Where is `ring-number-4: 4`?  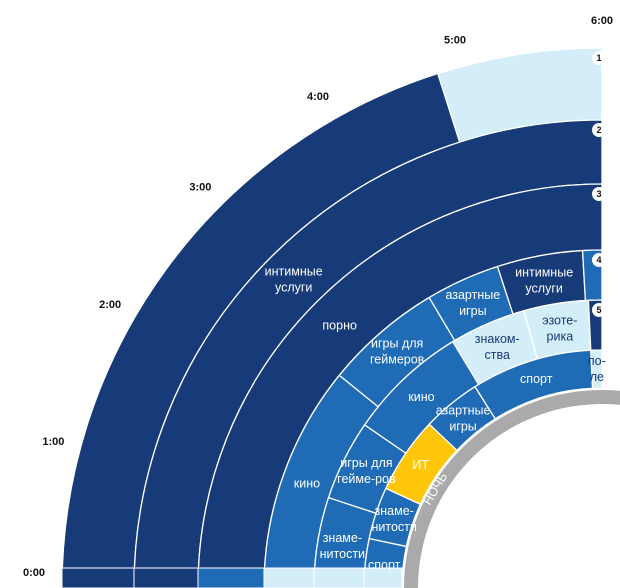 ring-number-4: 4 is located at coordinates (598, 260).